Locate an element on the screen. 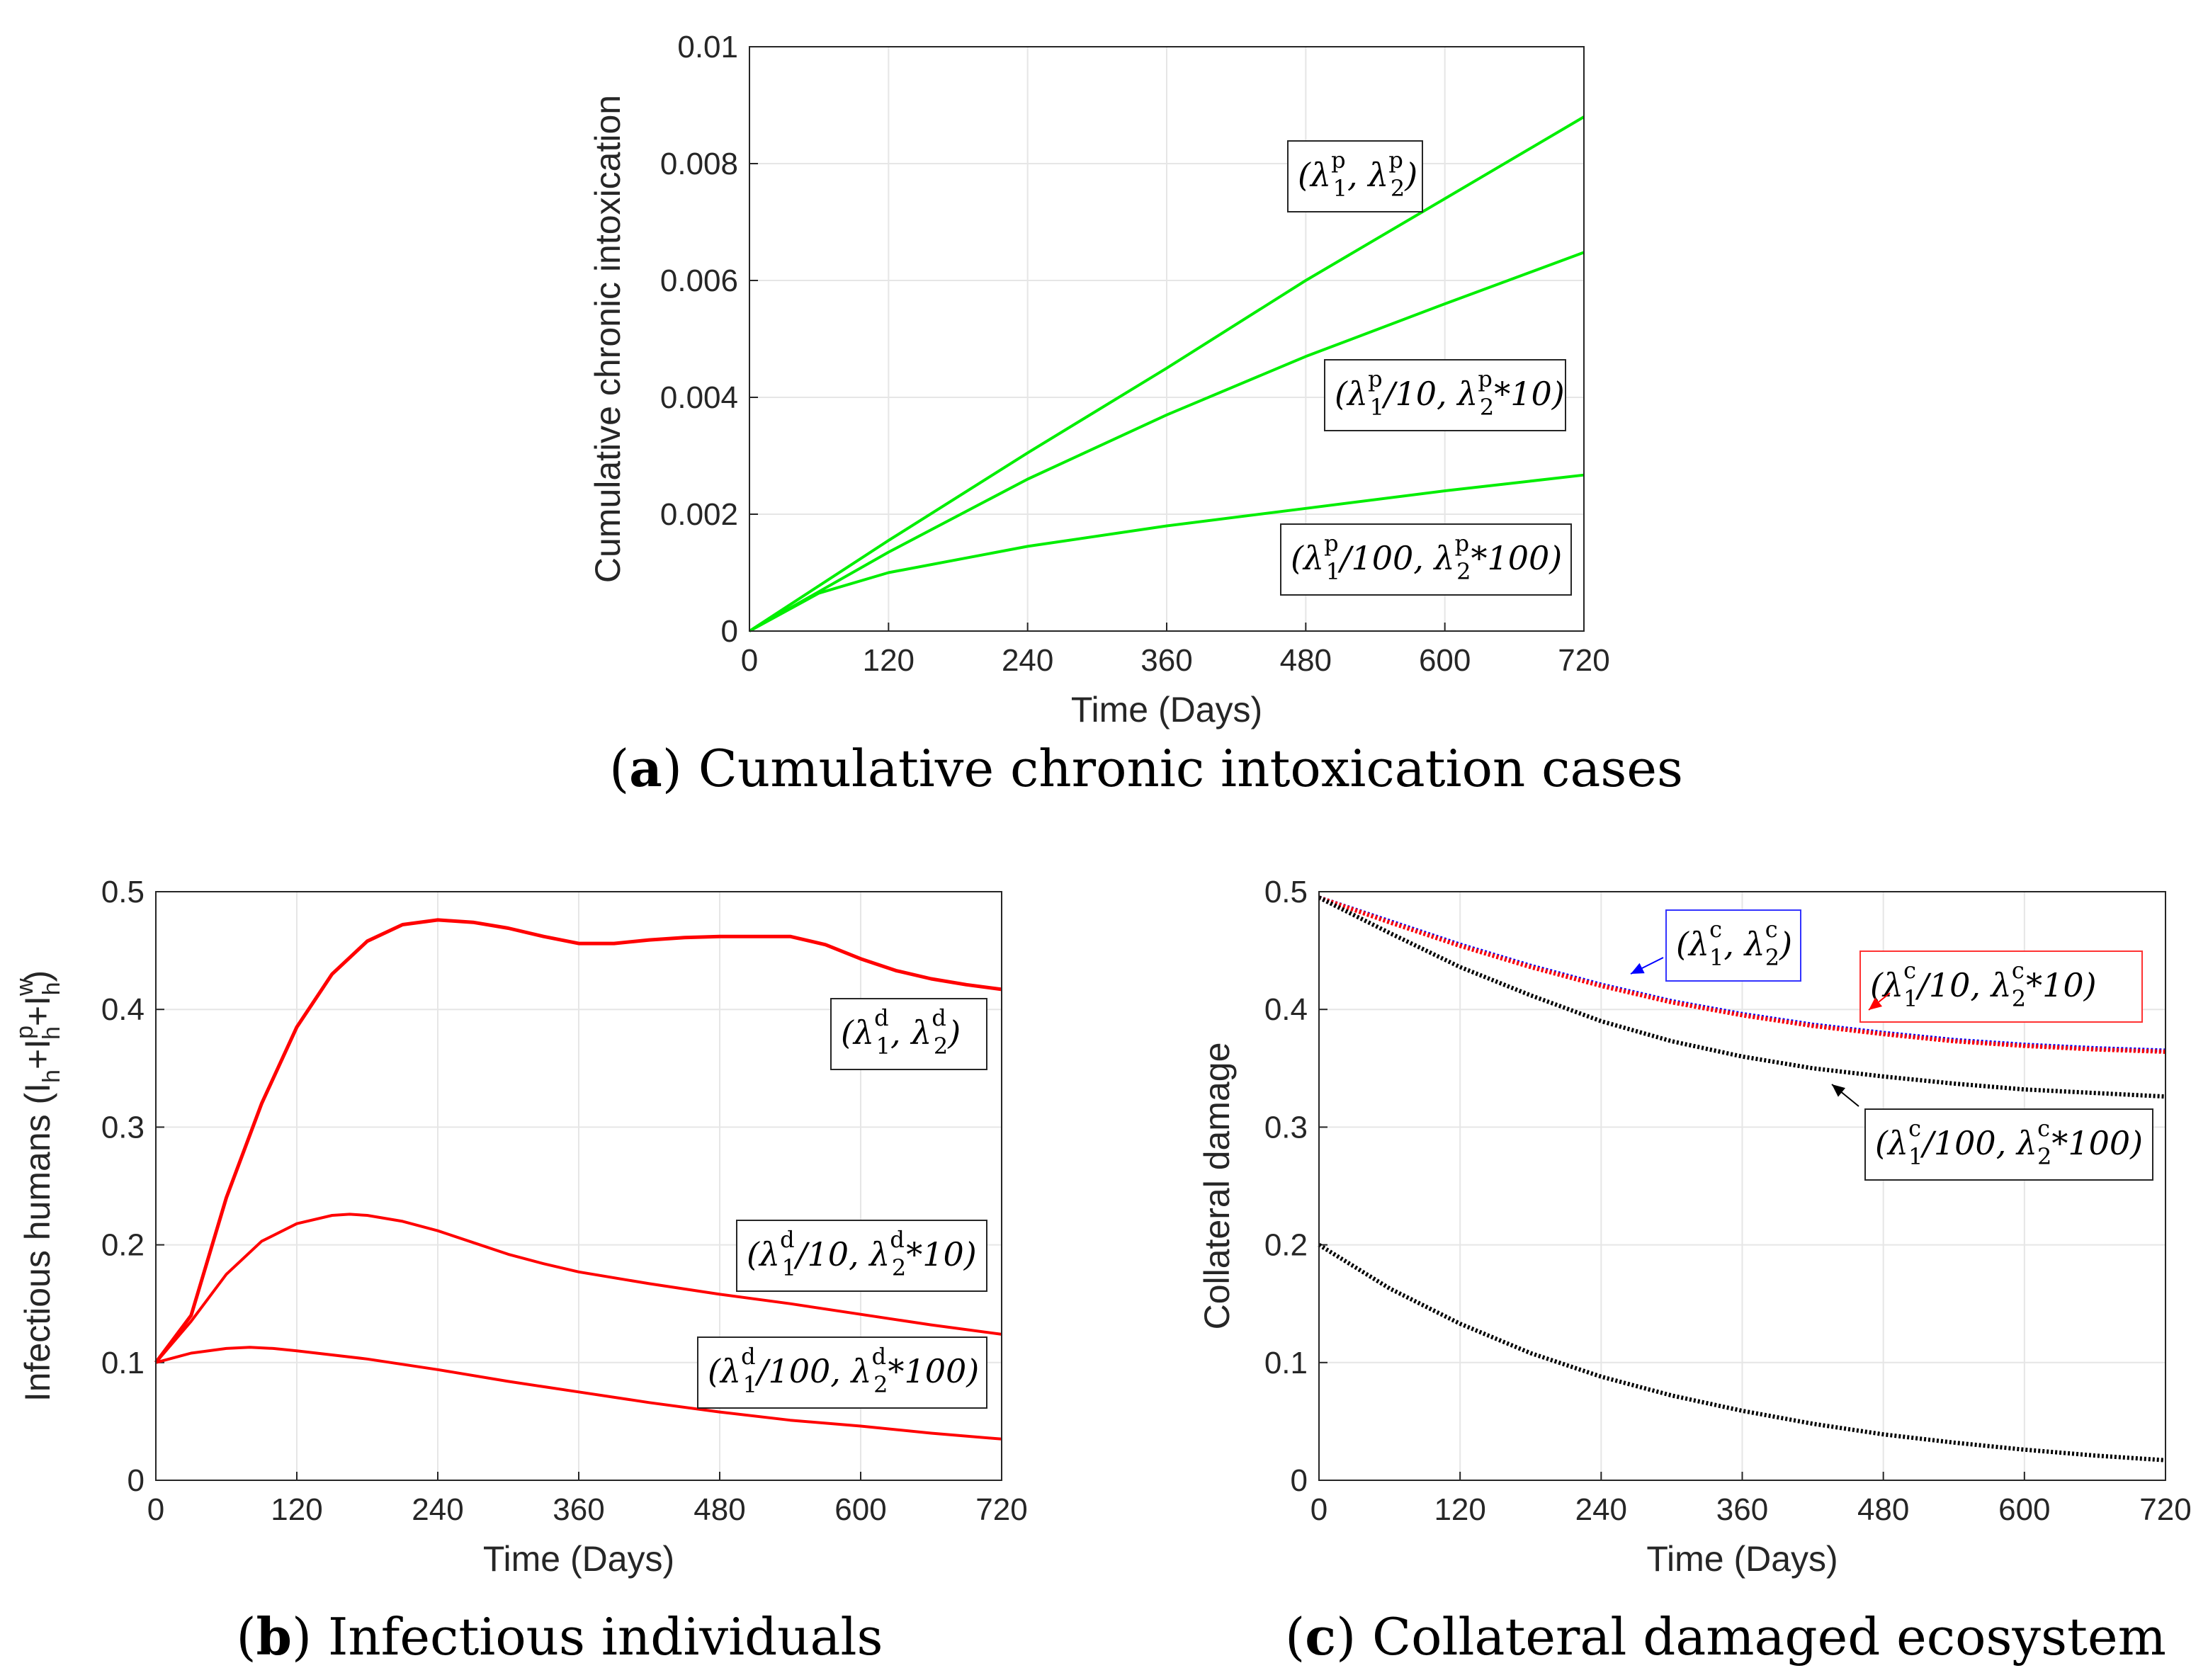 The width and height of the screenshot is (2208, 1680). annotation-c-2: (λc 1/10, λc 2*10) is located at coordinates (2001, 986).